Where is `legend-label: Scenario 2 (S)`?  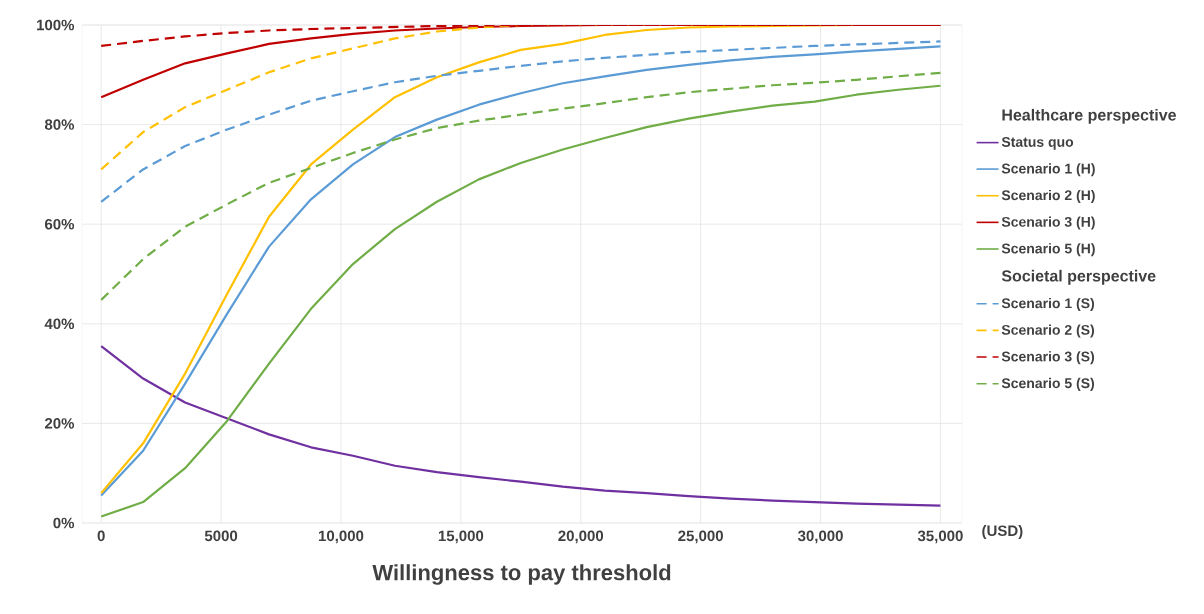 legend-label: Scenario 2 (S) is located at coordinates (1048, 331).